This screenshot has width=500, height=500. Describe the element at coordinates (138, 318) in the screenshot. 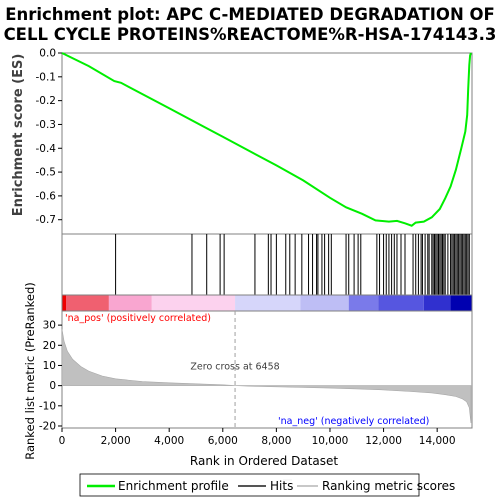

I see `pos-correlated-label: 'na_pos' (positively correlated)` at that location.